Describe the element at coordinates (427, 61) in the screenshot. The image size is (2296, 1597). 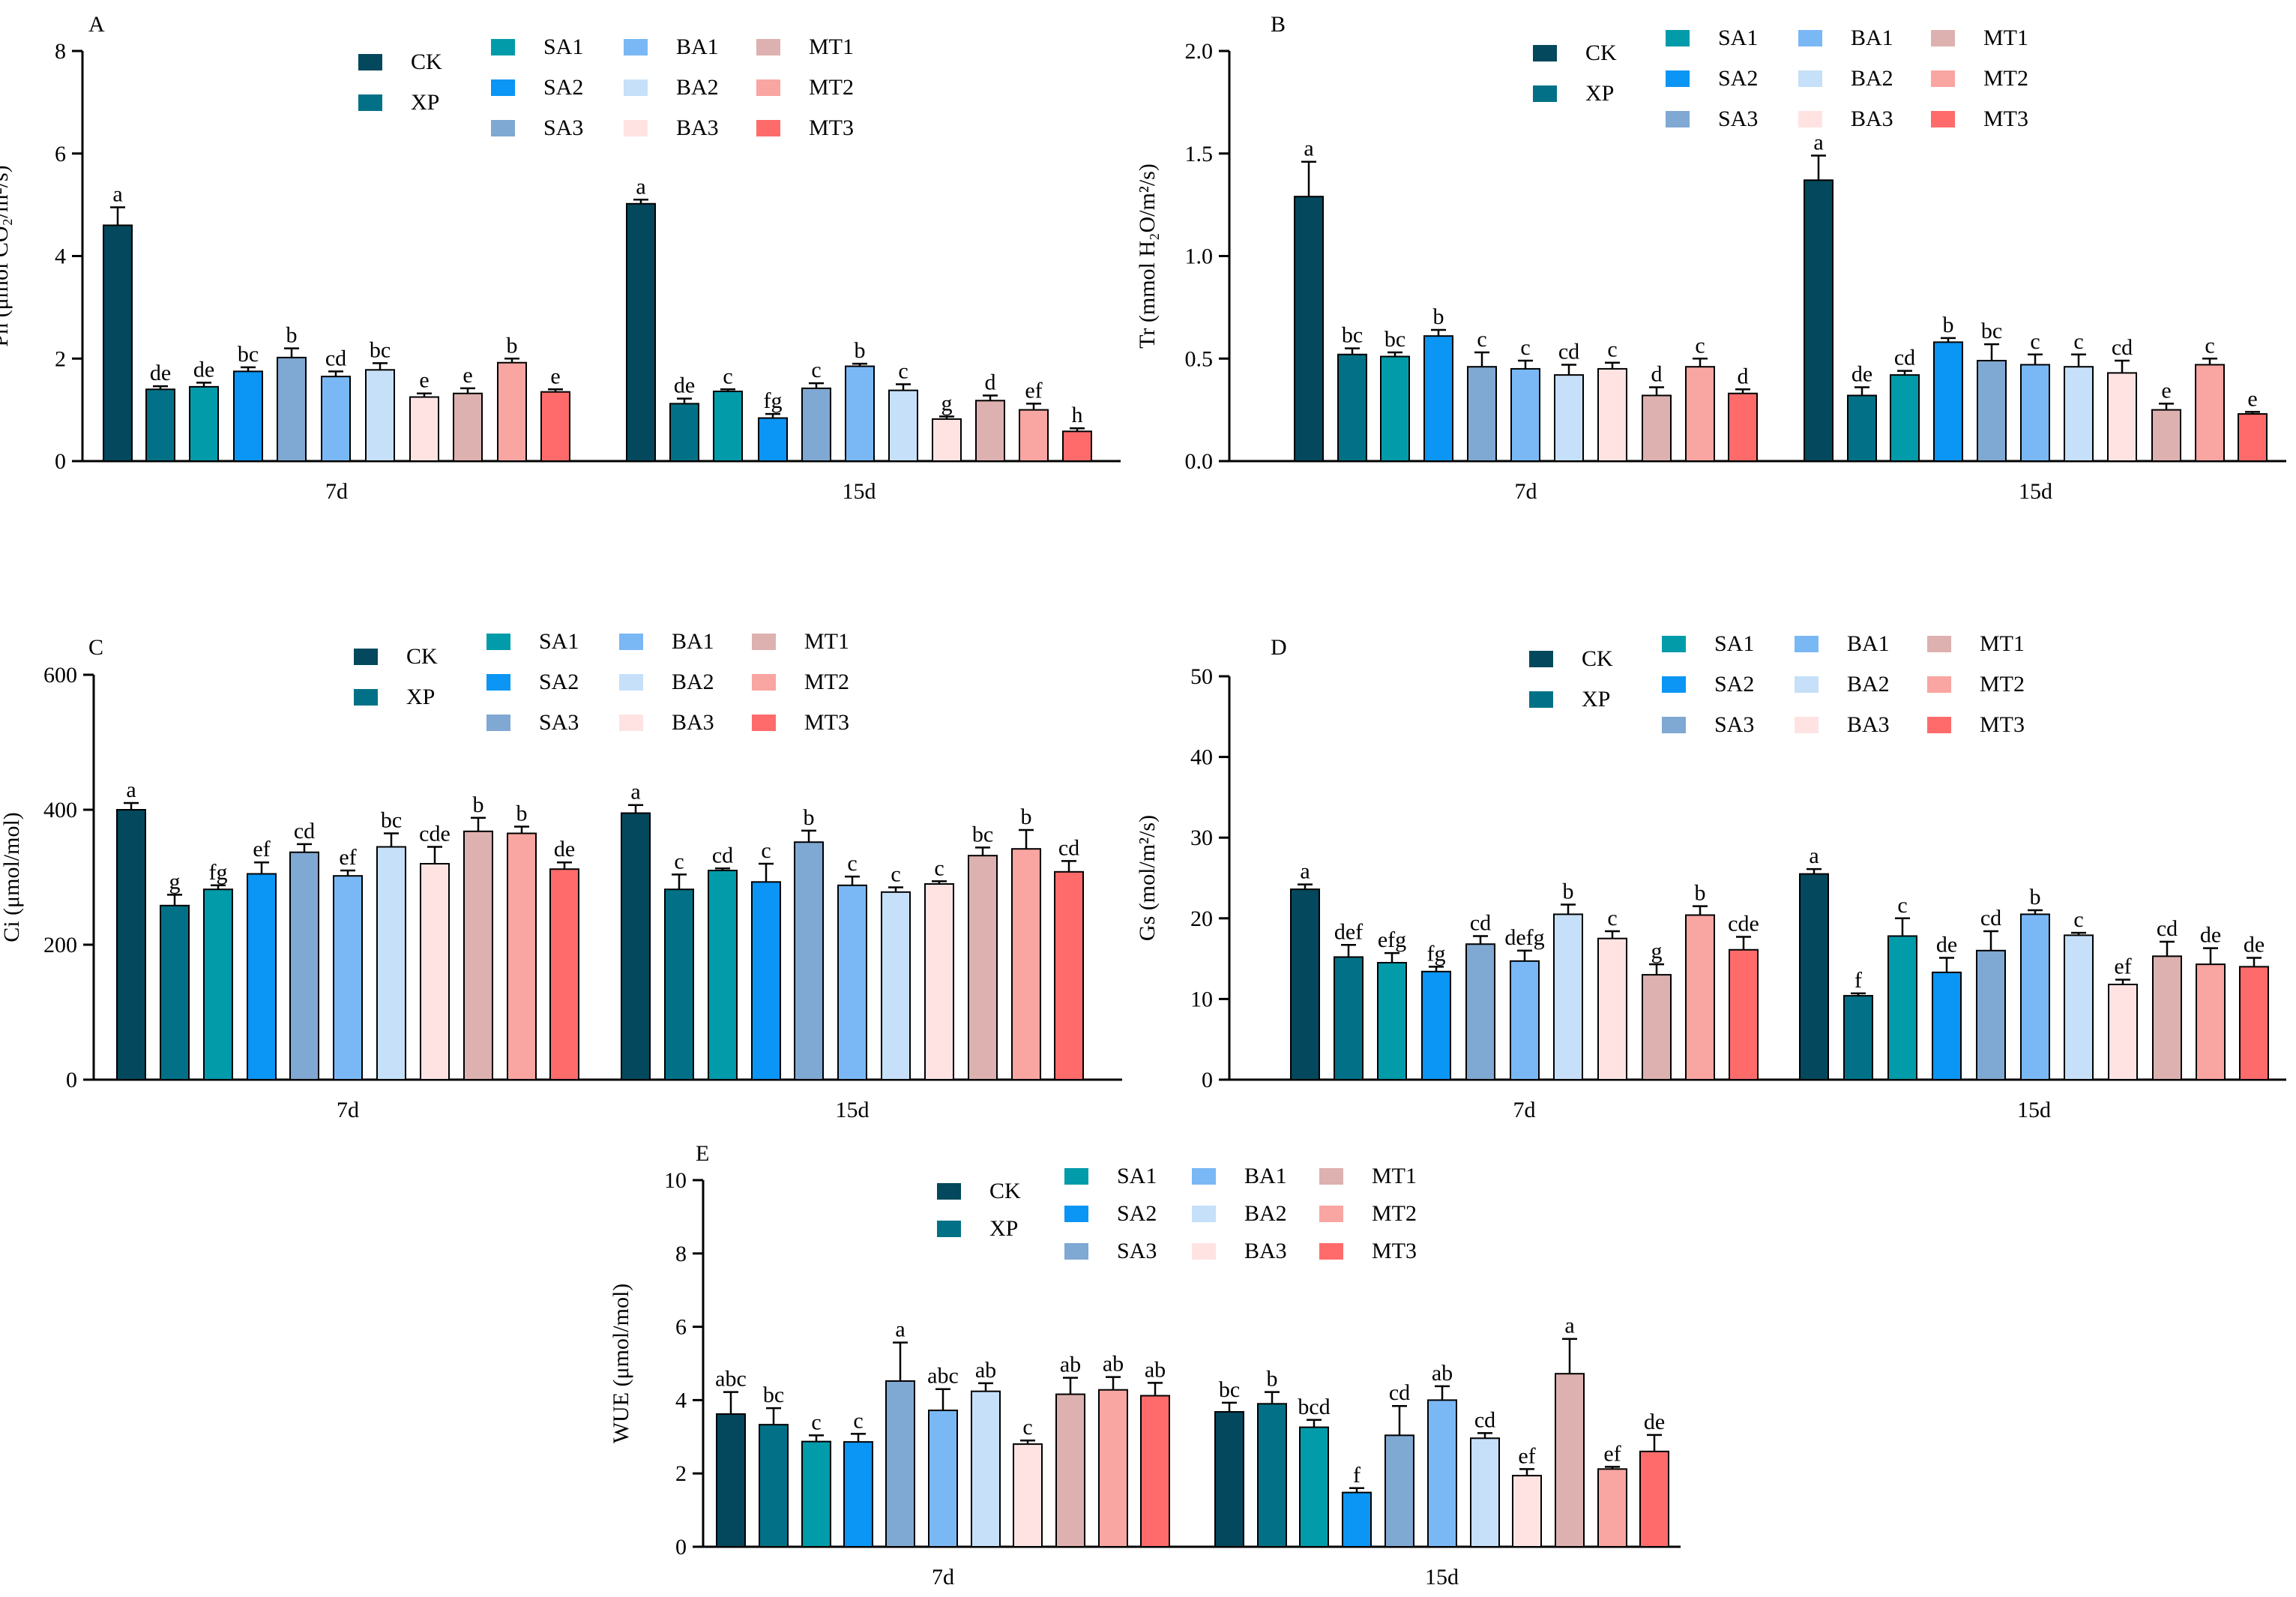
I see `legend-label: CK` at that location.